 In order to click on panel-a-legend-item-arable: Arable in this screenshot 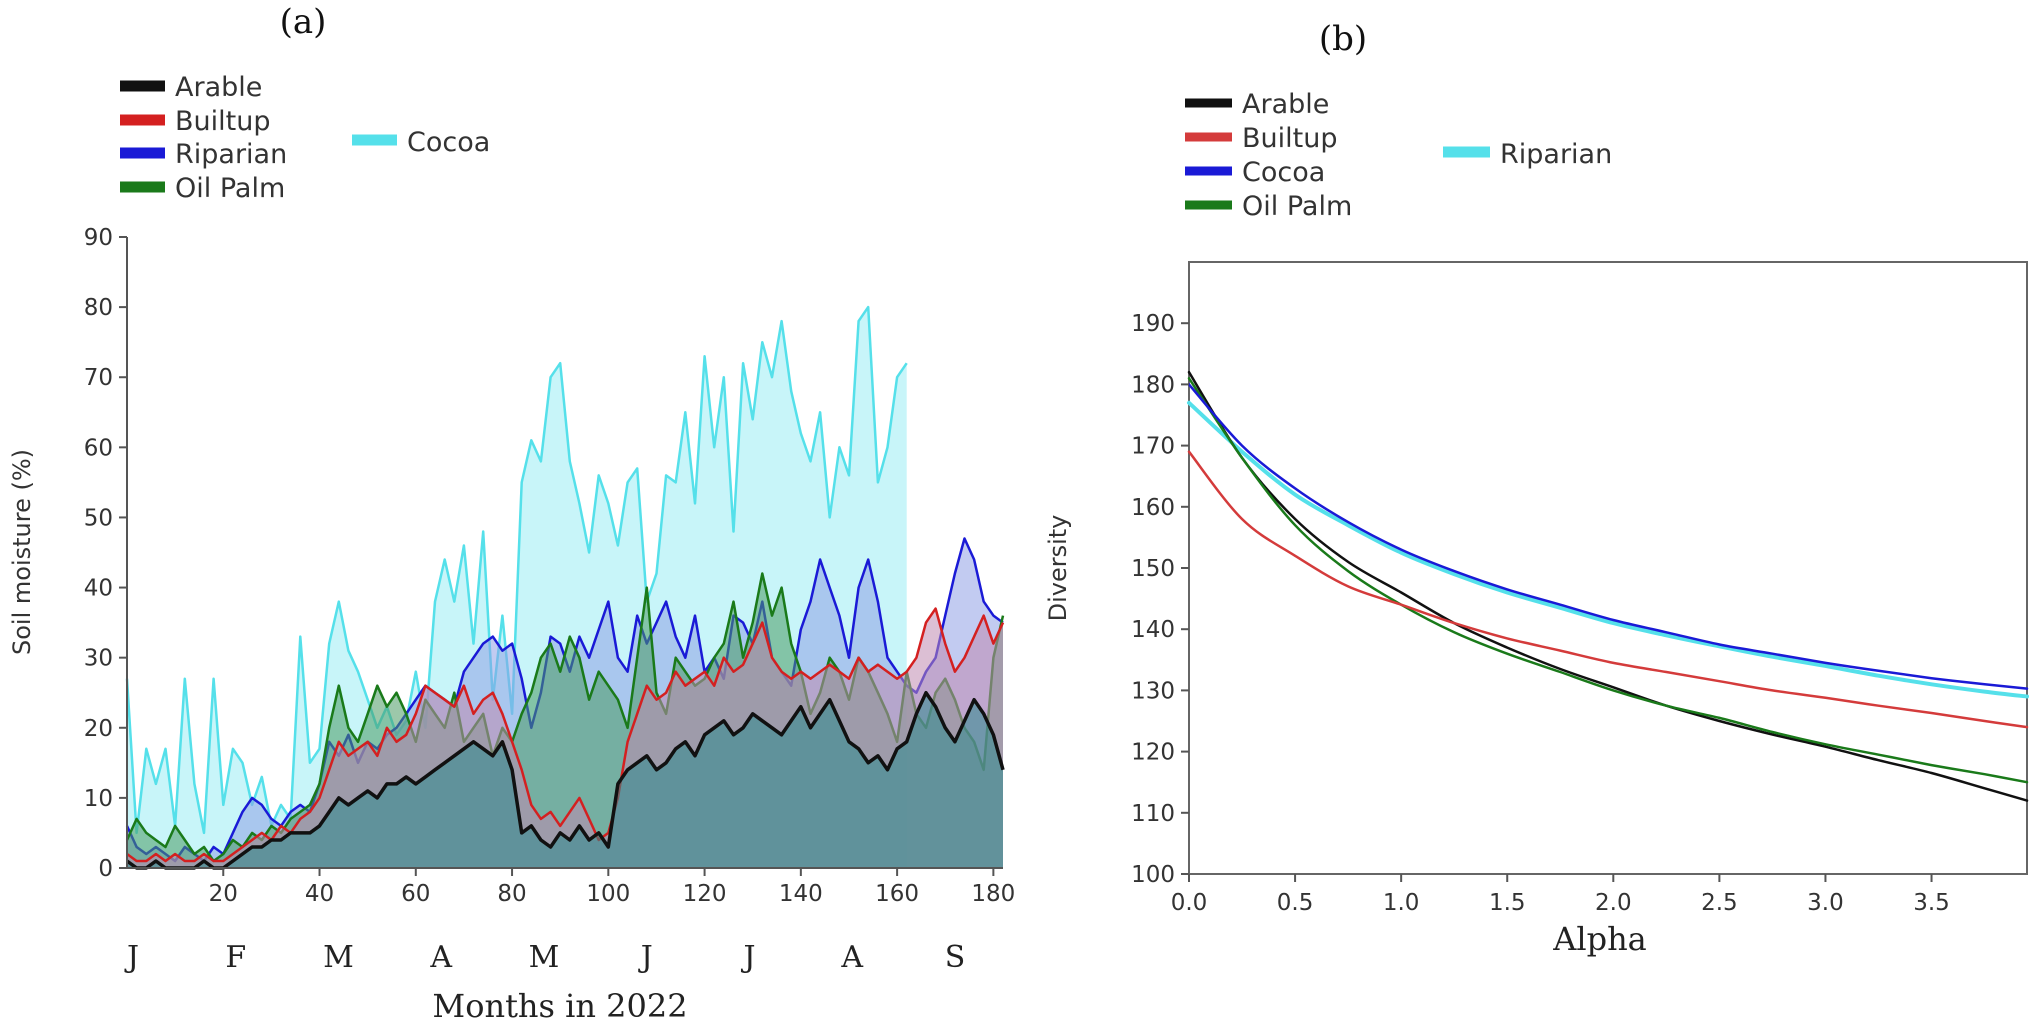, I will do `click(191, 87)`.